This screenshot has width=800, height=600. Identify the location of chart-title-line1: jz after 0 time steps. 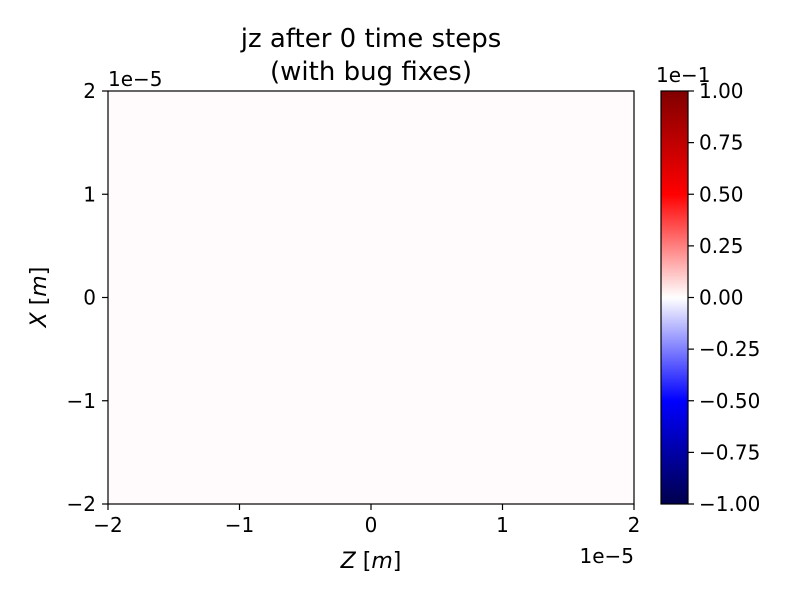
(371, 39).